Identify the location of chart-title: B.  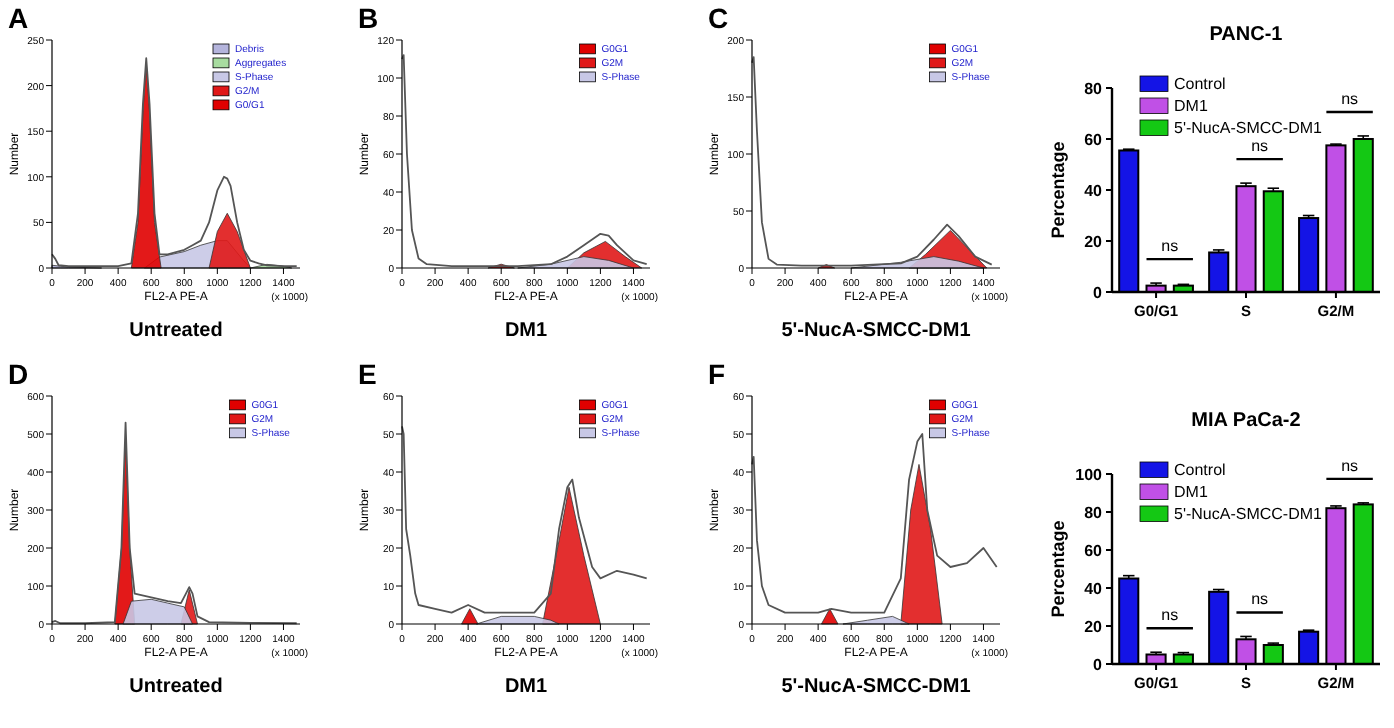
(368, 18).